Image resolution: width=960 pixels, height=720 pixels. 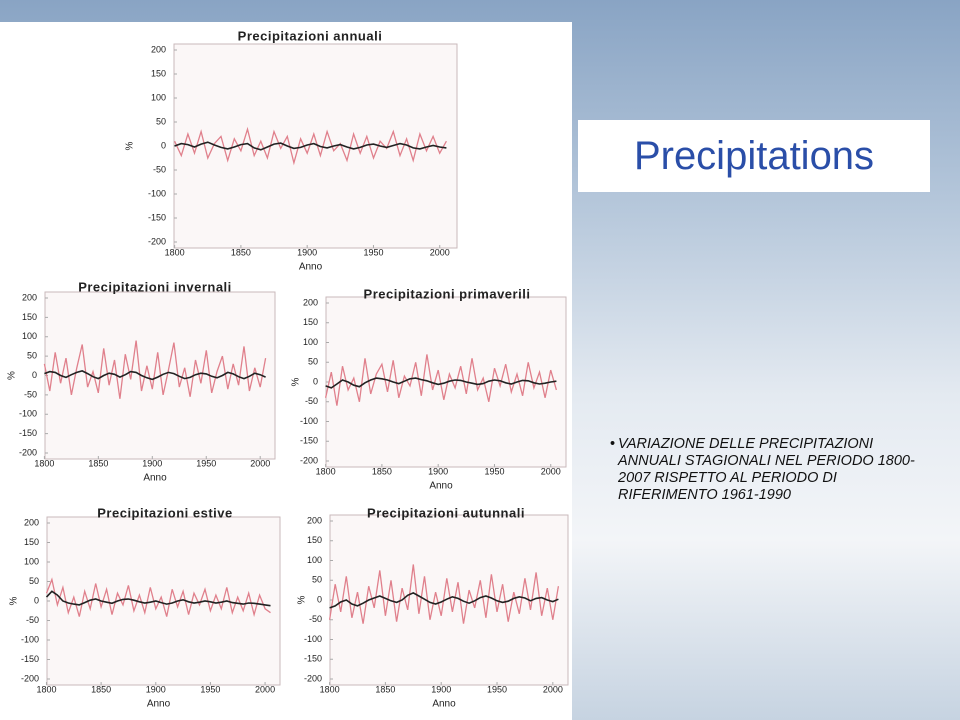 I want to click on slide-title: Precipitations, so click(x=754, y=156).